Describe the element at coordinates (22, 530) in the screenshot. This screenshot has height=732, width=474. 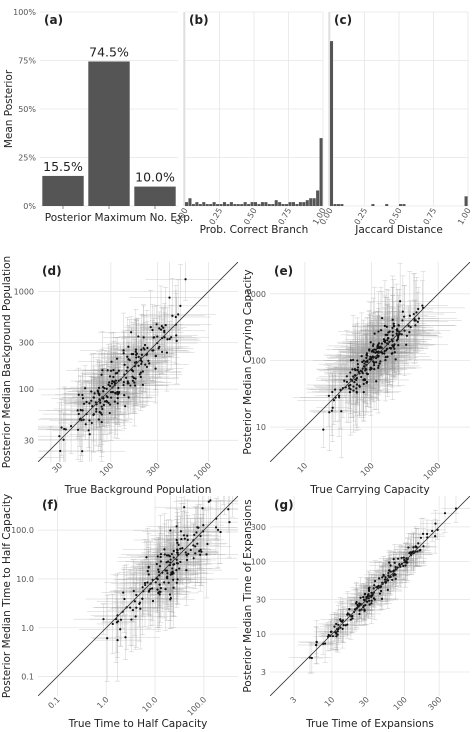
I see `y-tick-label: 100.0` at that location.